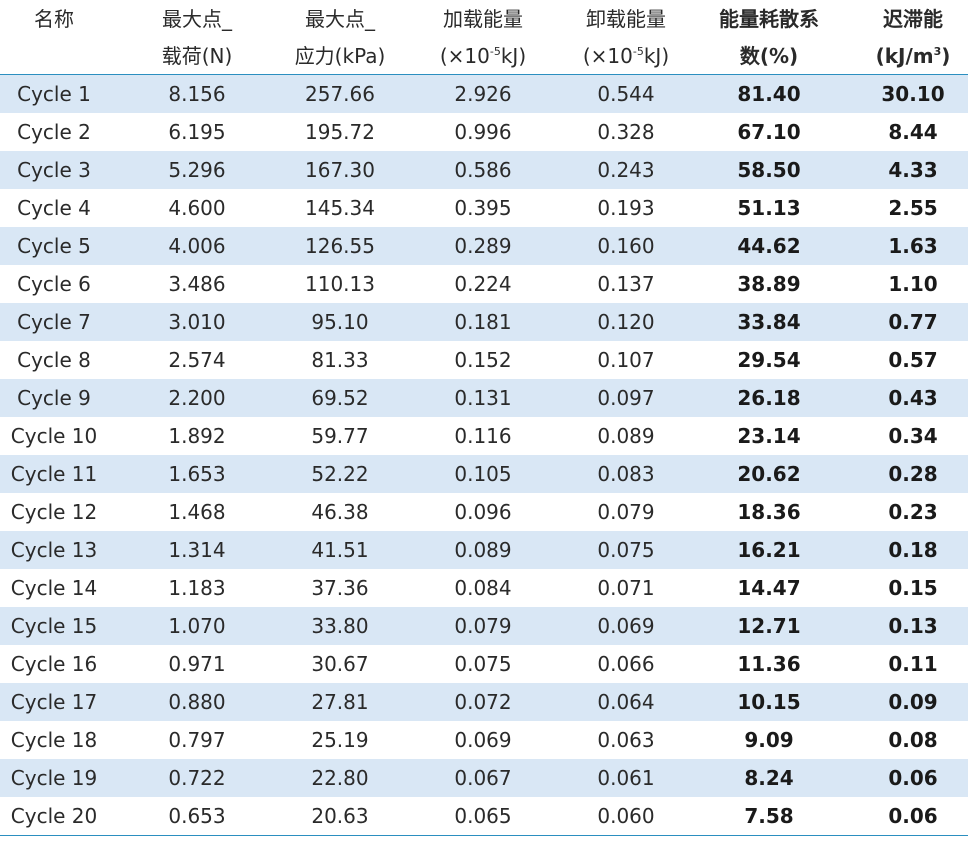 This screenshot has width=968, height=848. Describe the element at coordinates (484, 360) in the screenshot. I see `table-row: Cycle 8 2.574 81.33 0.152 0.107 29.54 0.57` at that location.